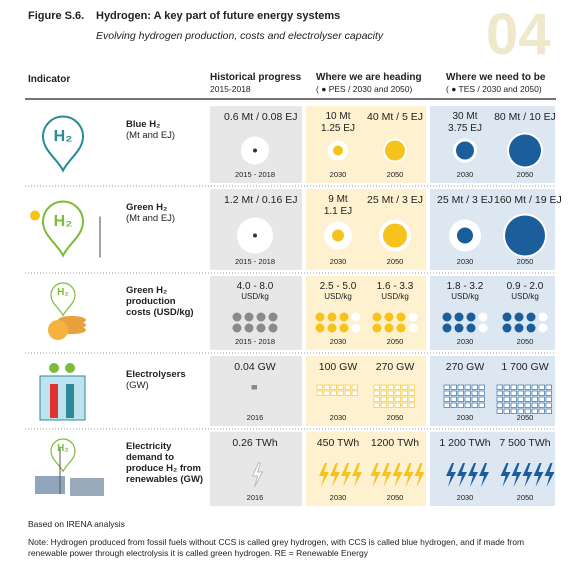  I want to click on indicator-name: renewables (GW), so click(165, 479).